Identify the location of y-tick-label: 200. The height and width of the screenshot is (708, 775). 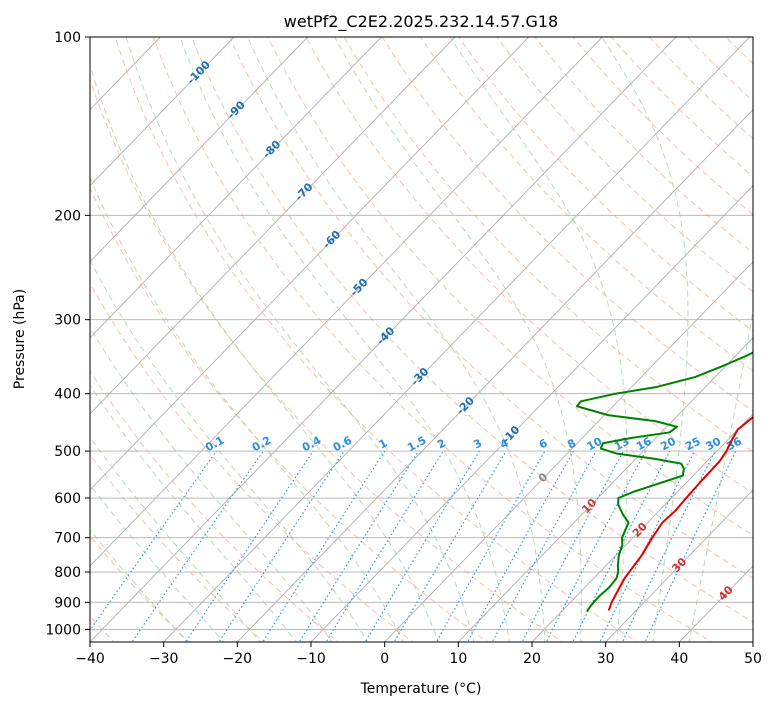
(67, 216).